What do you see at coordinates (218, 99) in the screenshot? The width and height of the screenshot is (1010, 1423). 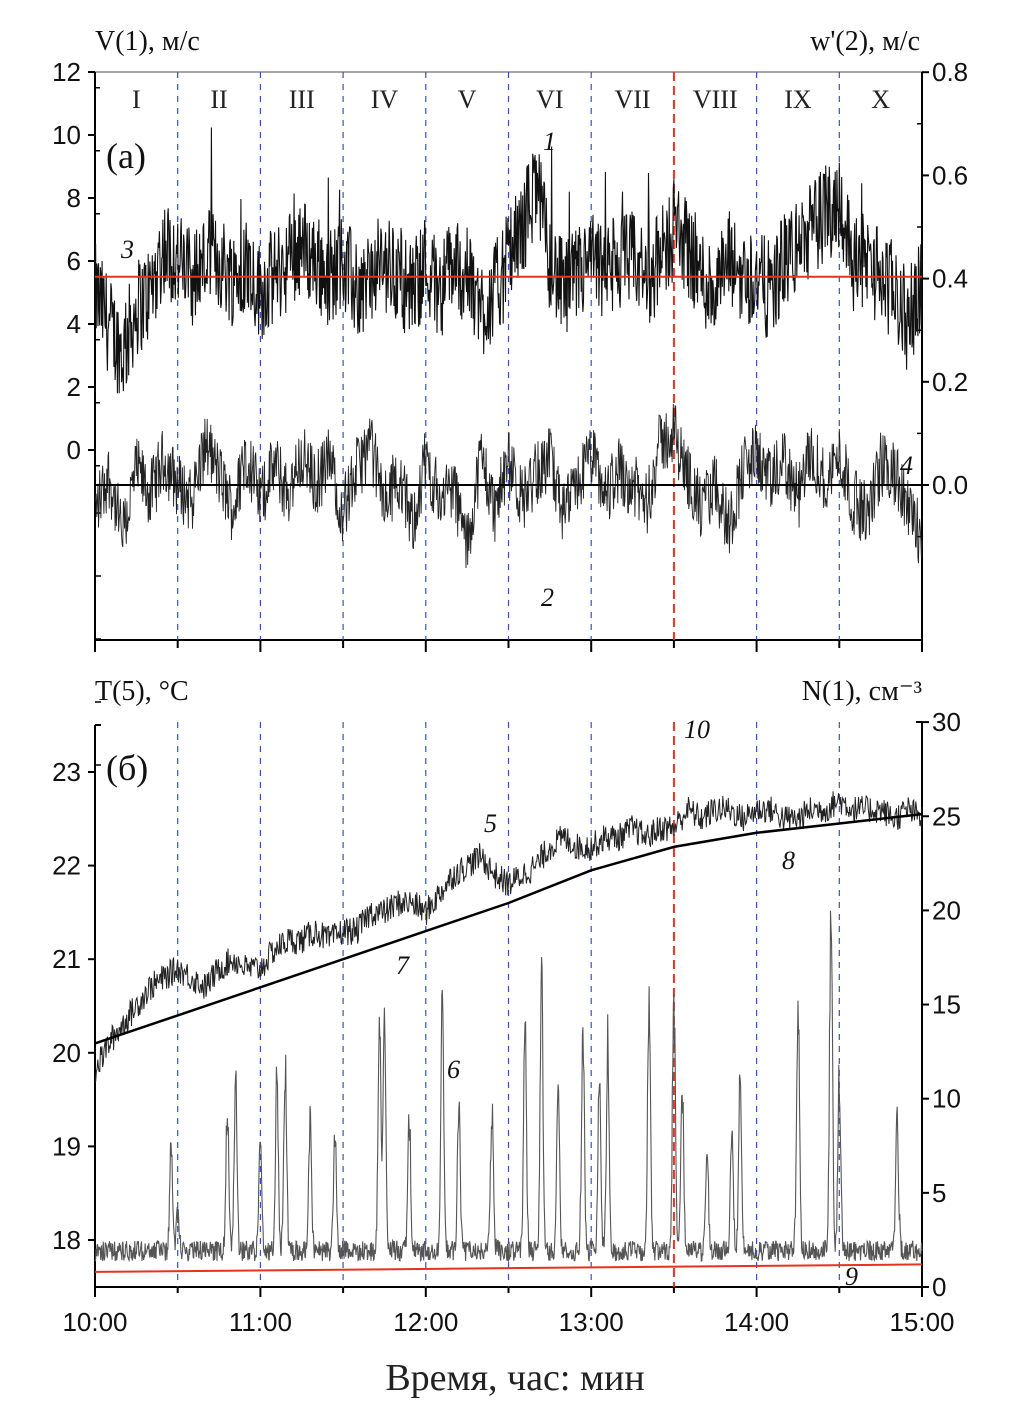 I see `interval-label: II` at bounding box center [218, 99].